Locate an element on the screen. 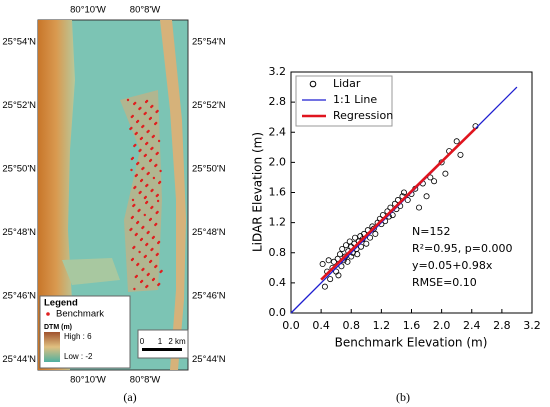  y-tick-label: 0.4 is located at coordinates (278, 282).